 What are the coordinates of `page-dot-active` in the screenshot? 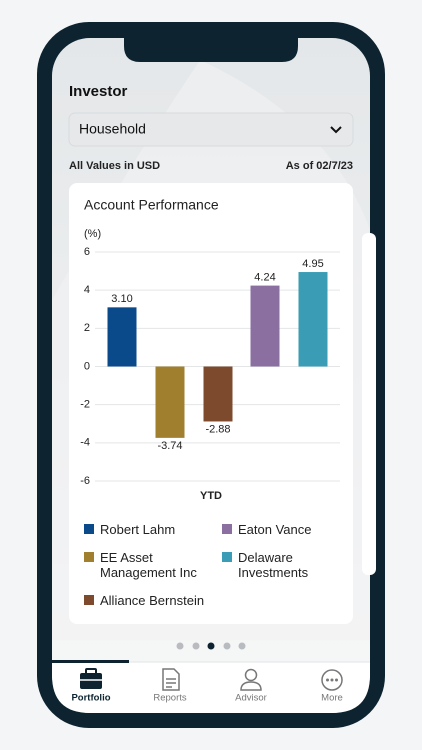 It's located at (211, 646).